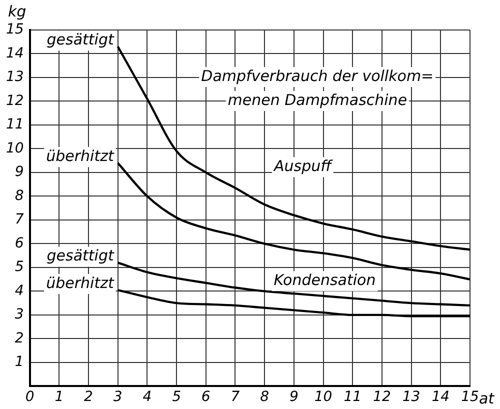  I want to click on x-tick-label: 6, so click(205, 397).